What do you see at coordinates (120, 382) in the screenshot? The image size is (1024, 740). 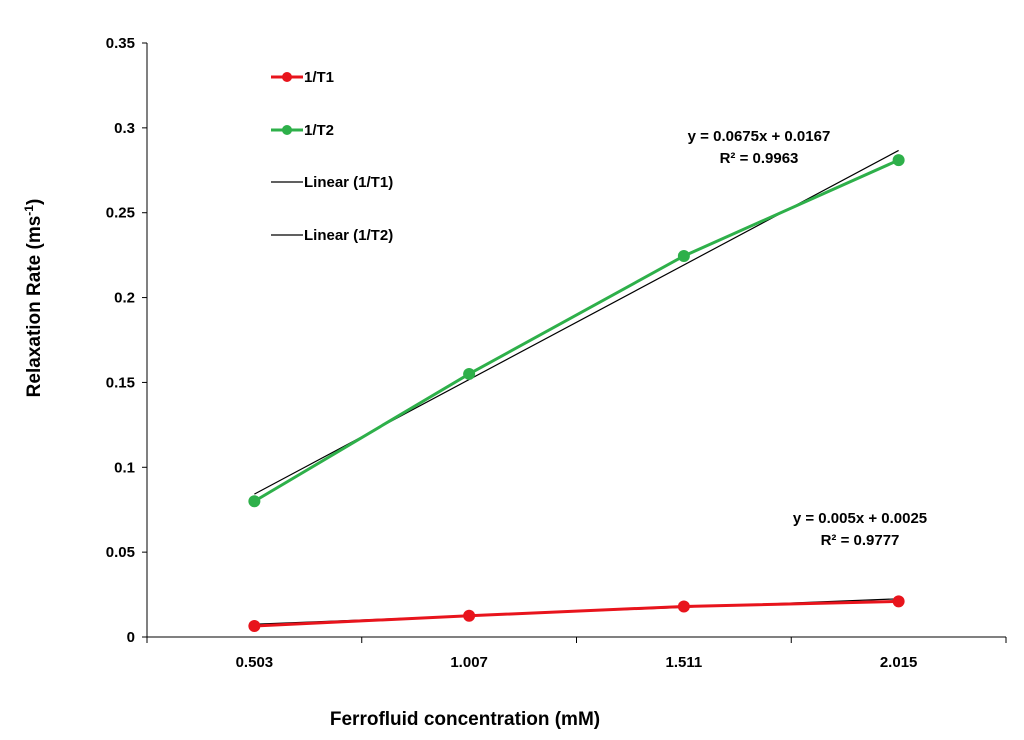 I see `y-tick-label: 0.15` at bounding box center [120, 382].